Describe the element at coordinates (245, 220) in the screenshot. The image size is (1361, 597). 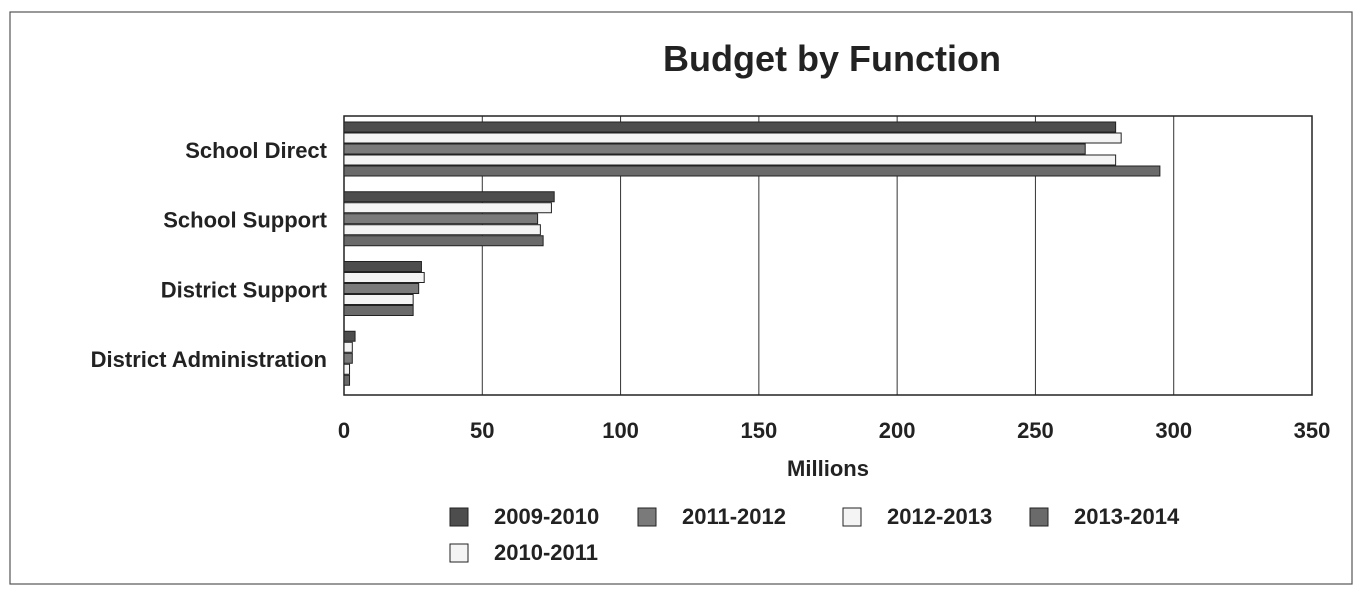
I see `category-label: School Support` at that location.